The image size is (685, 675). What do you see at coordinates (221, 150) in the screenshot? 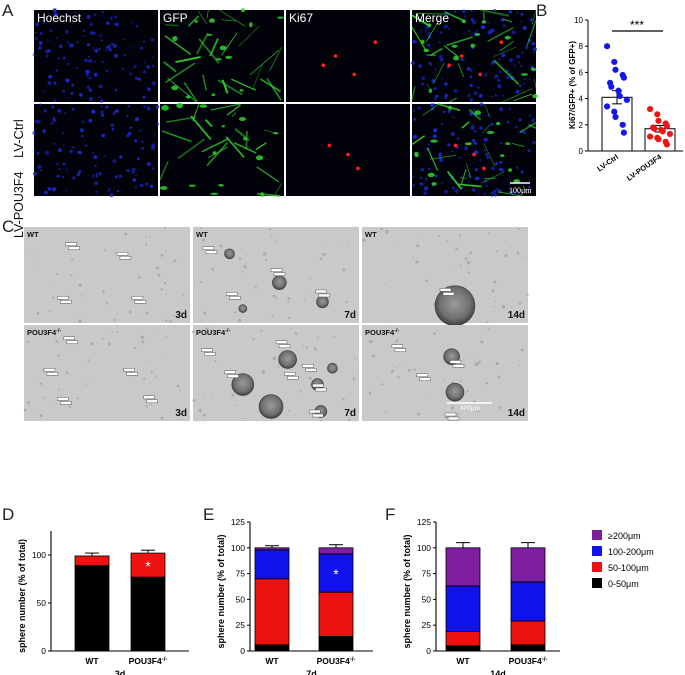
I see `micrograph-tile` at bounding box center [221, 150].